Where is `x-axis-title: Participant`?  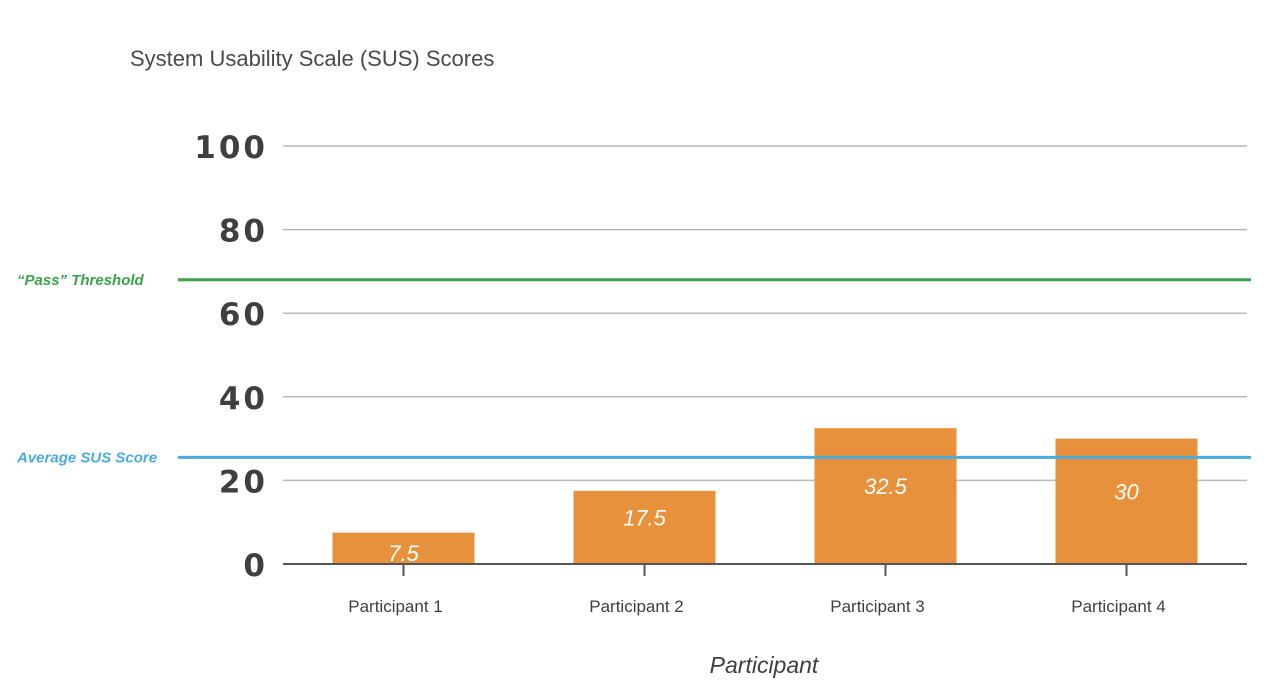 x-axis-title: Participant is located at coordinates (765, 665).